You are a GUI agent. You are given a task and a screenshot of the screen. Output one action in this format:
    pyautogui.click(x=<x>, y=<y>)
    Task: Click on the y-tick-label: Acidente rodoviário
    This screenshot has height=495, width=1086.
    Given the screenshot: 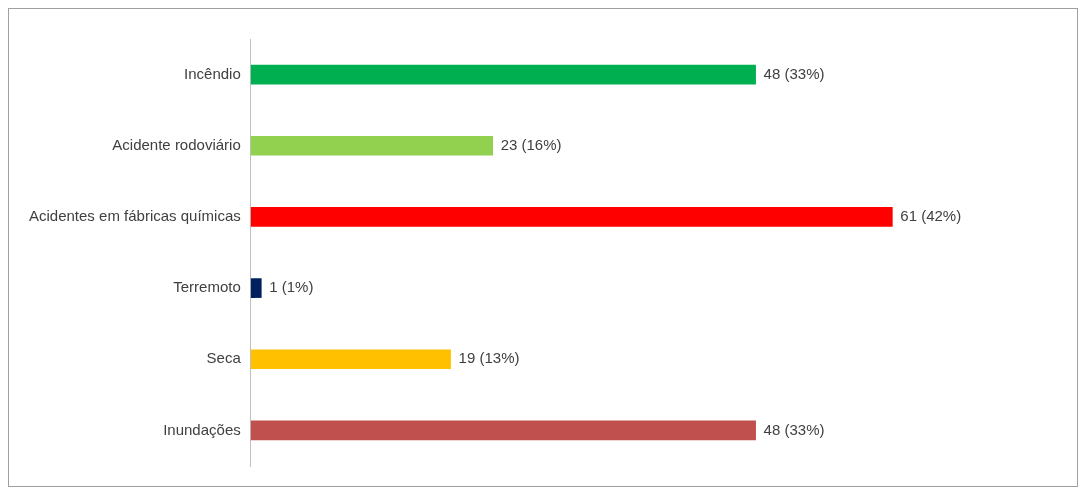 What is the action you would take?
    pyautogui.click(x=176, y=144)
    